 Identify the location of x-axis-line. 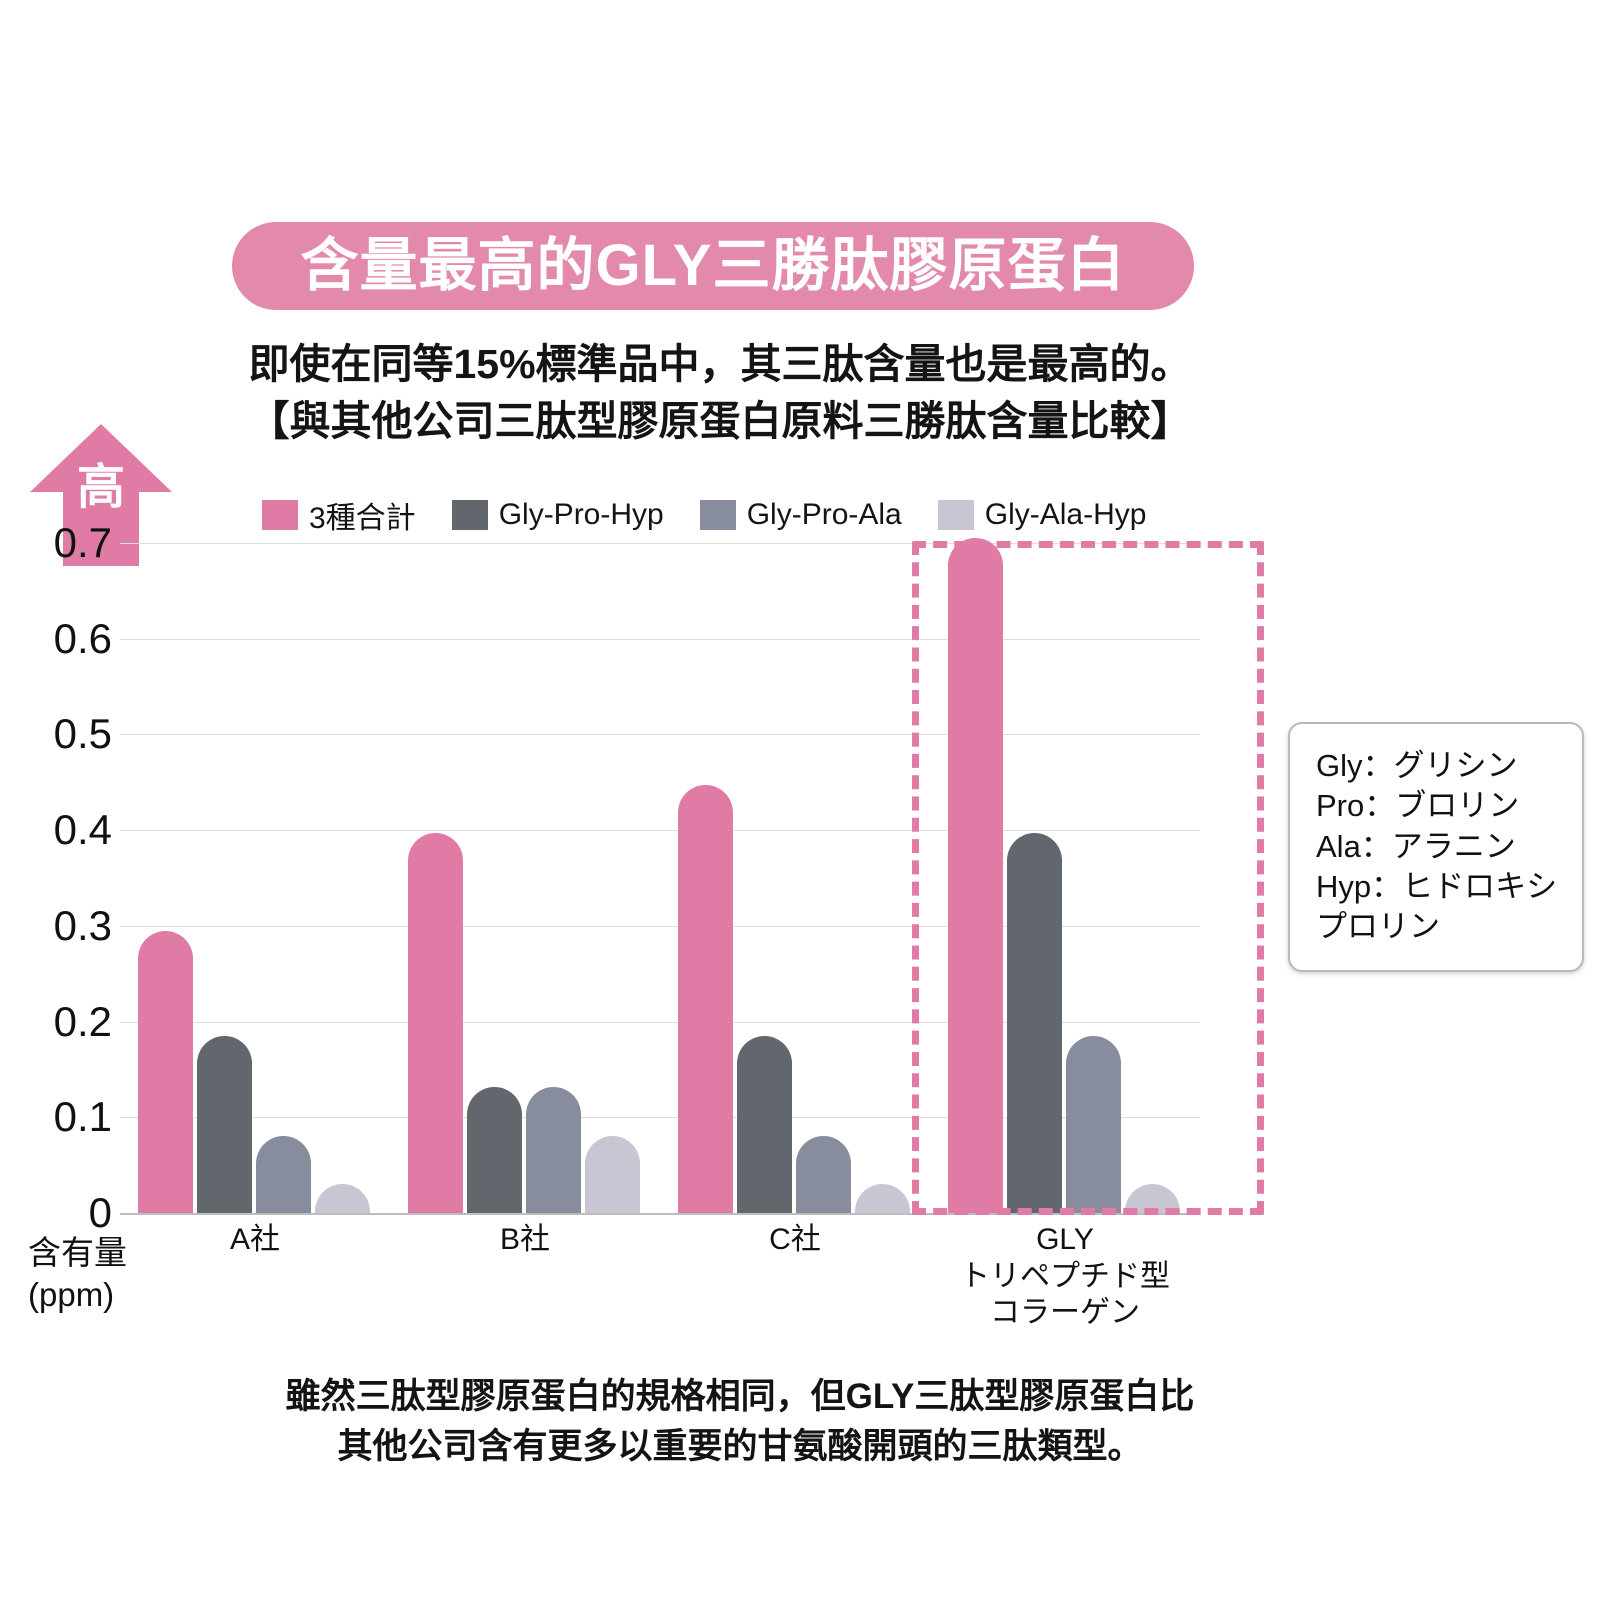
(660, 1214).